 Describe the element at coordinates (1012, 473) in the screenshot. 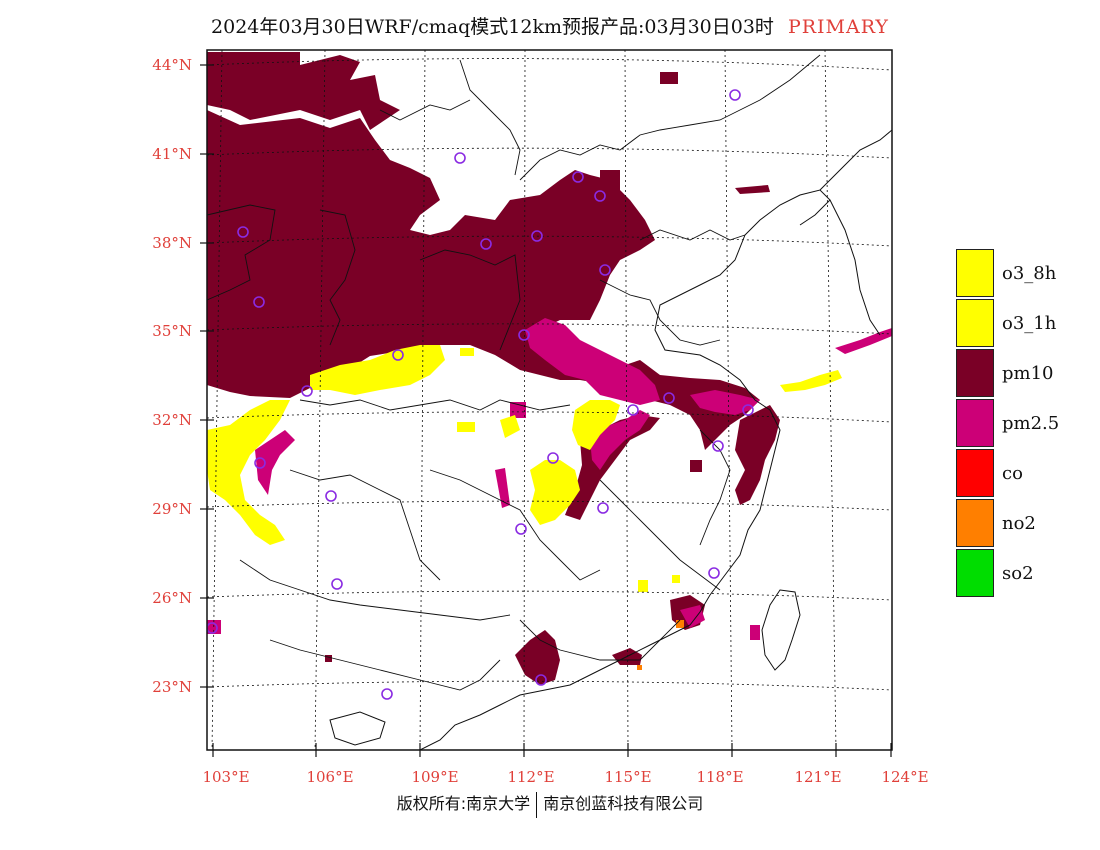

I see `legend-label: co` at that location.